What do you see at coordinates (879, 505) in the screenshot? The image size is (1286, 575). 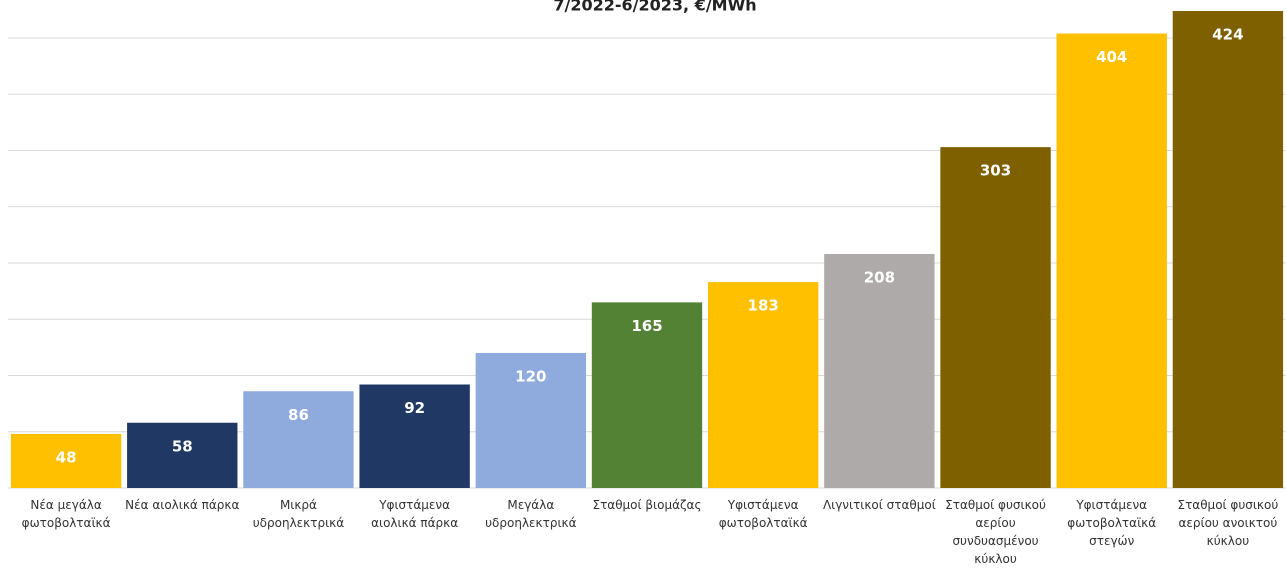 I see `x-tick-label: Λιγνιτικοί σταθμοί` at bounding box center [879, 505].